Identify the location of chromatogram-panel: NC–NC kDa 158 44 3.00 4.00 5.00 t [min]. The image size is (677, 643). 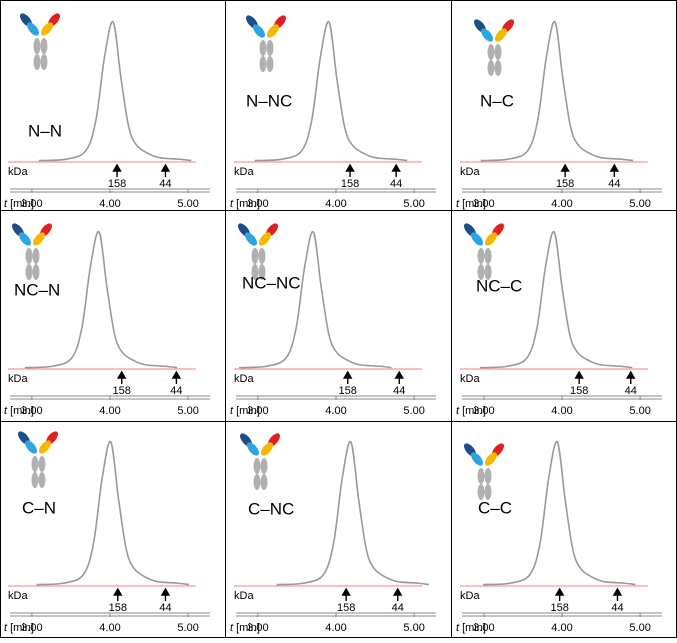
(333, 324).